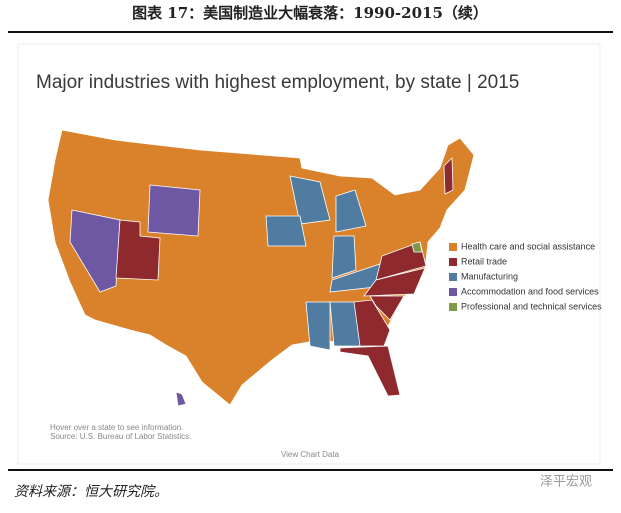 The width and height of the screenshot is (621, 513). I want to click on legend-label: Accommodation and food services, so click(530, 291).